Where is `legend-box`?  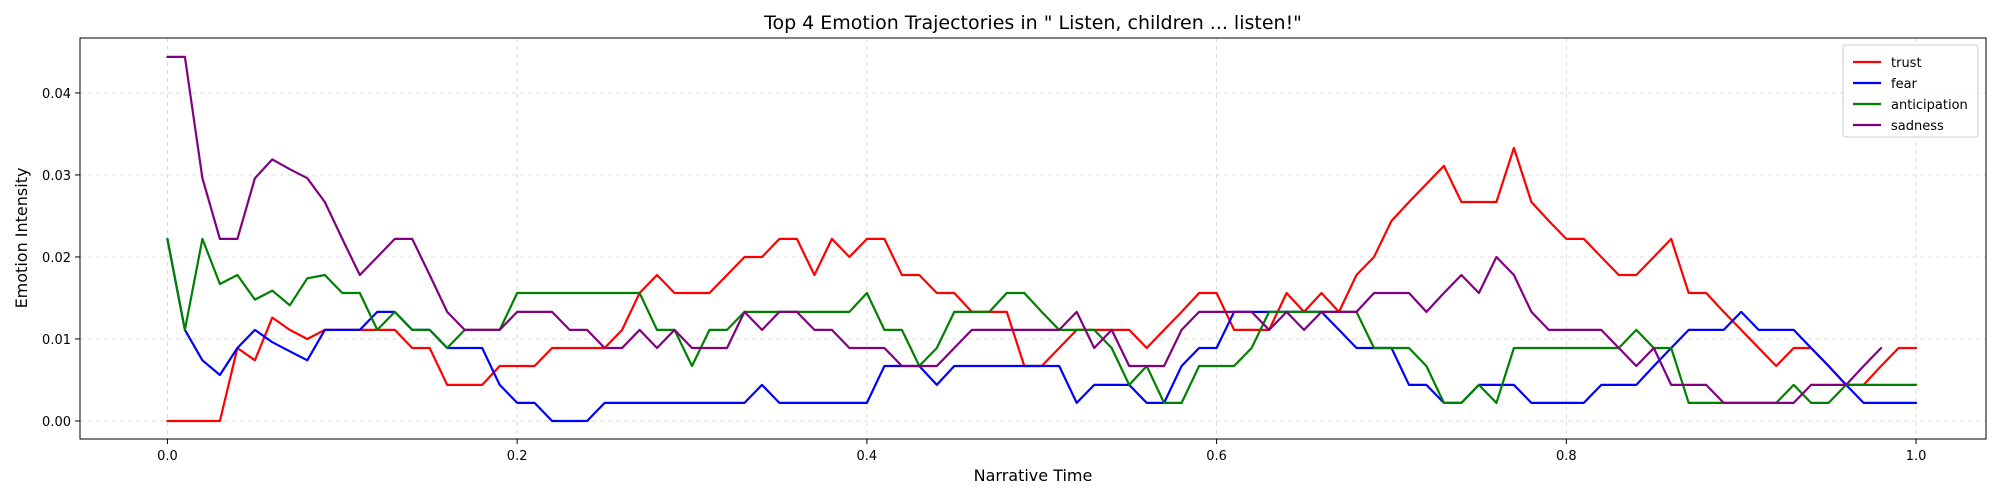 legend-box is located at coordinates (1910, 91).